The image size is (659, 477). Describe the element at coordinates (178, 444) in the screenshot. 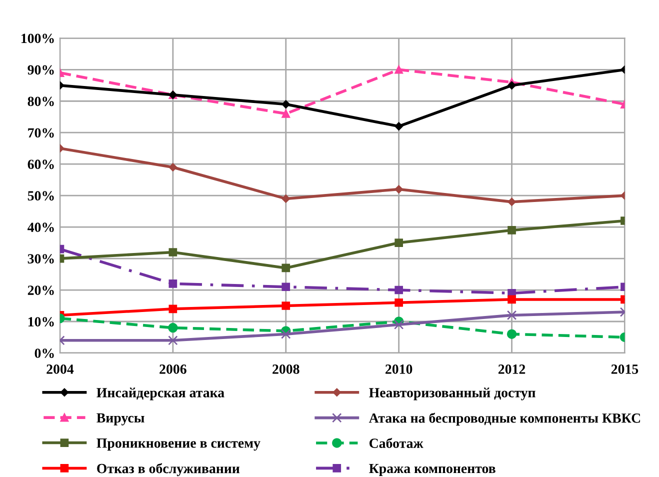

I see `legend-label: Проникновение в систему` at that location.